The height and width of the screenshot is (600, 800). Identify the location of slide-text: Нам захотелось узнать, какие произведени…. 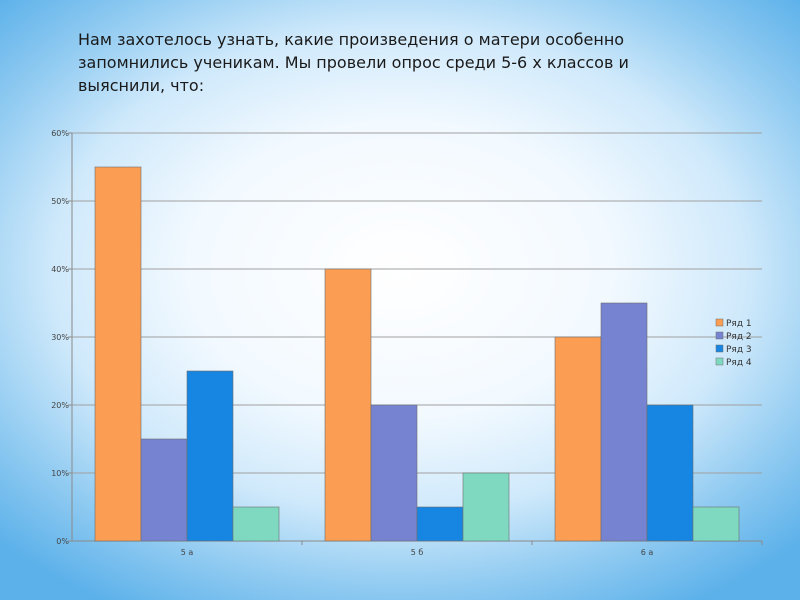
(353, 62).